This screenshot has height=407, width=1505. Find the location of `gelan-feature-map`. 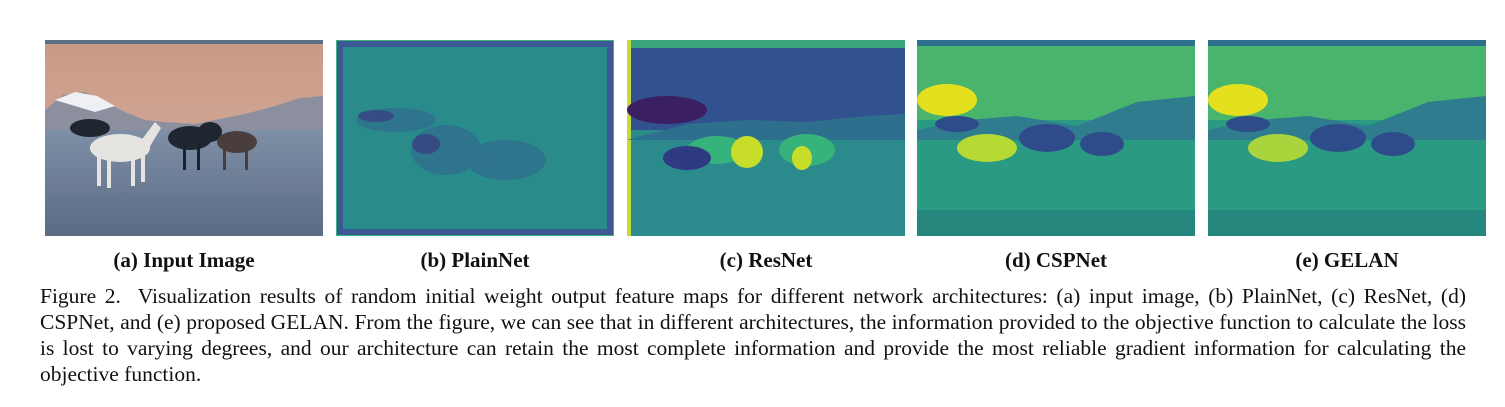

gelan-feature-map is located at coordinates (1347, 138).